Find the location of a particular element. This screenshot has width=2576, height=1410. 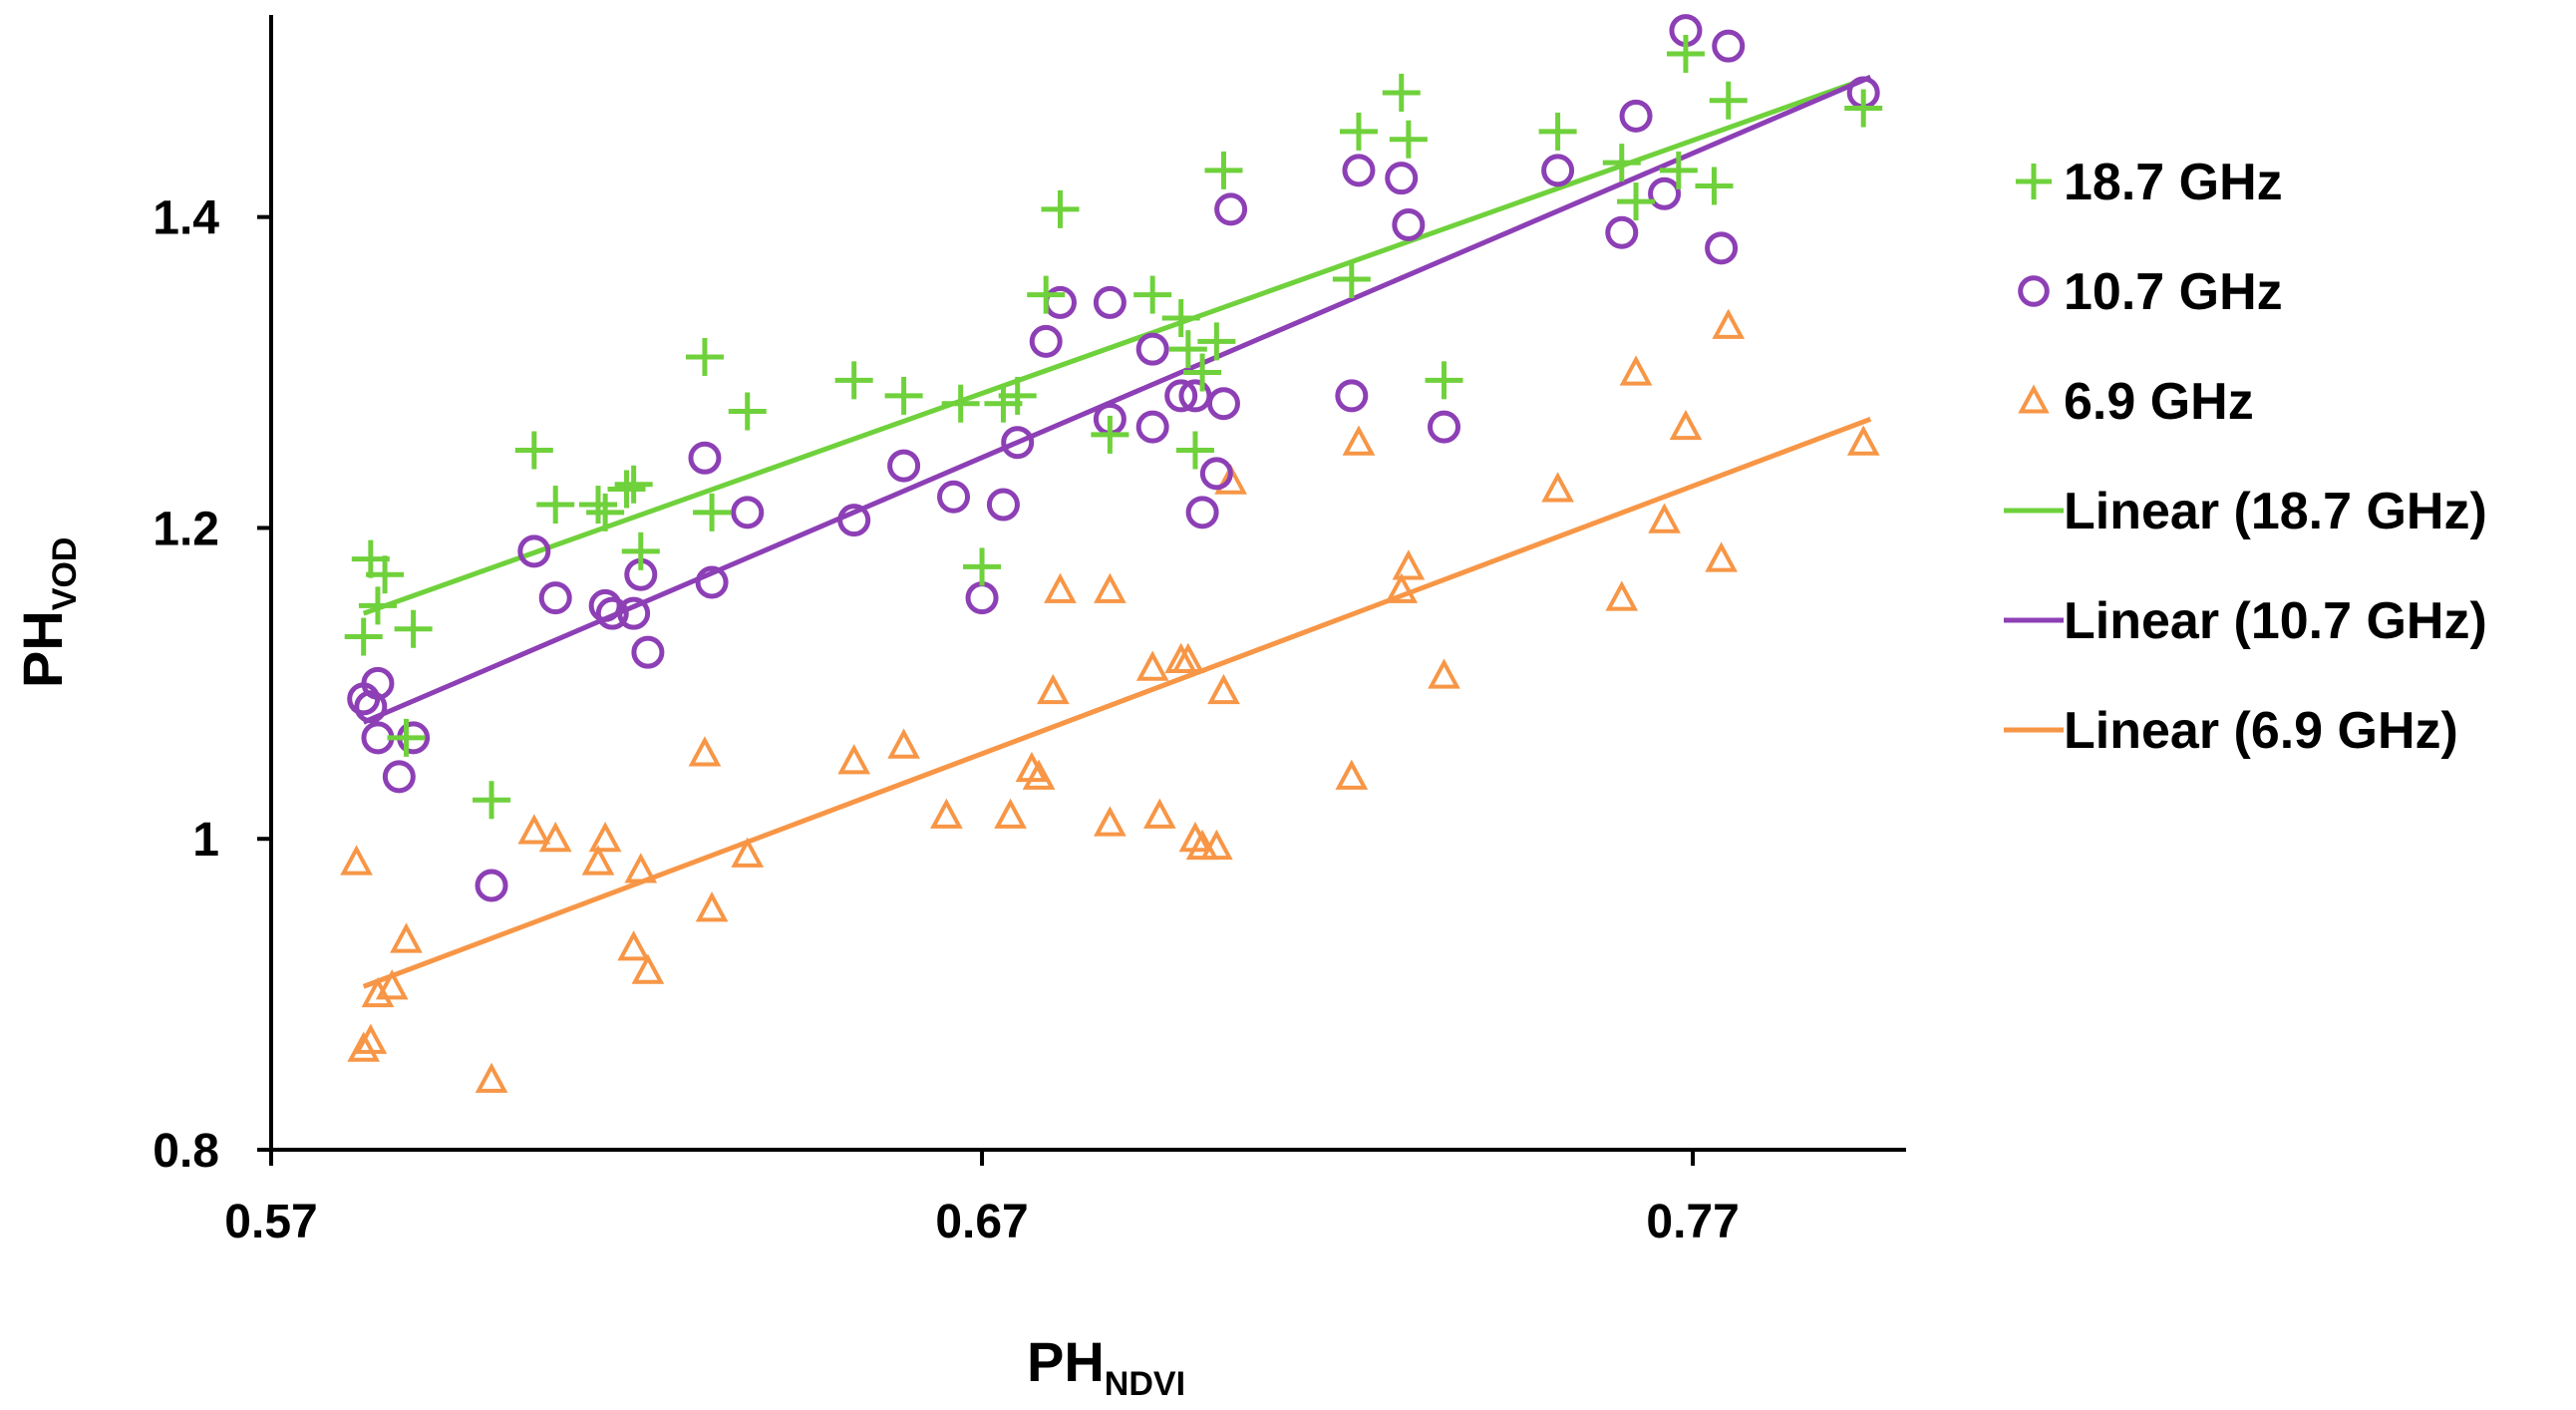

legend-label-linear-18-7-ghz: Linear (18.7 GHz) is located at coordinates (2275, 511).